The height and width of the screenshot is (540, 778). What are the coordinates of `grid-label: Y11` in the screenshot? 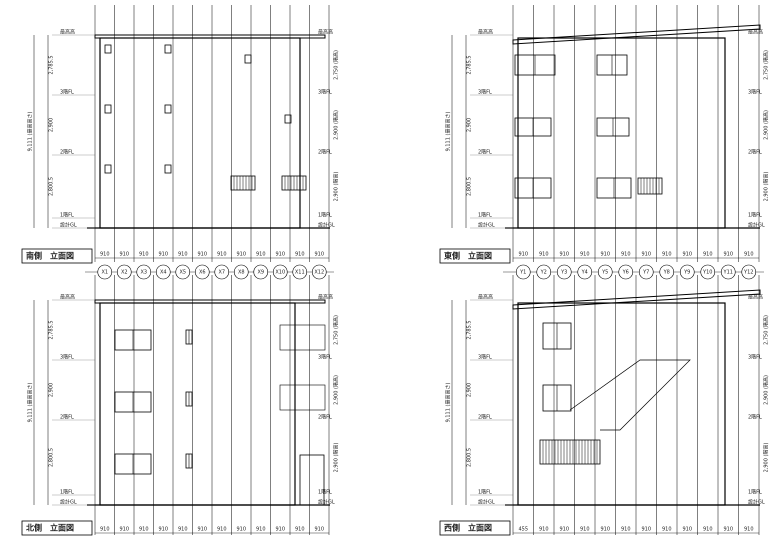 It's located at (728, 273).